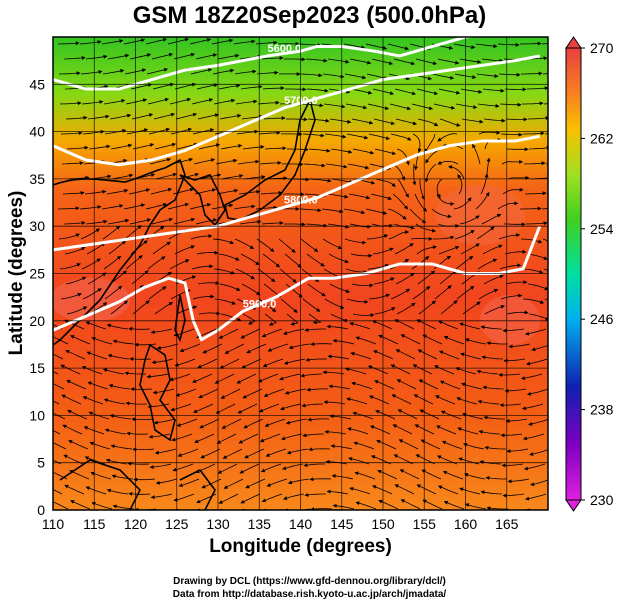 The height and width of the screenshot is (605, 619). What do you see at coordinates (466, 524) in the screenshot?
I see `x-tick-label: 160` at bounding box center [466, 524].